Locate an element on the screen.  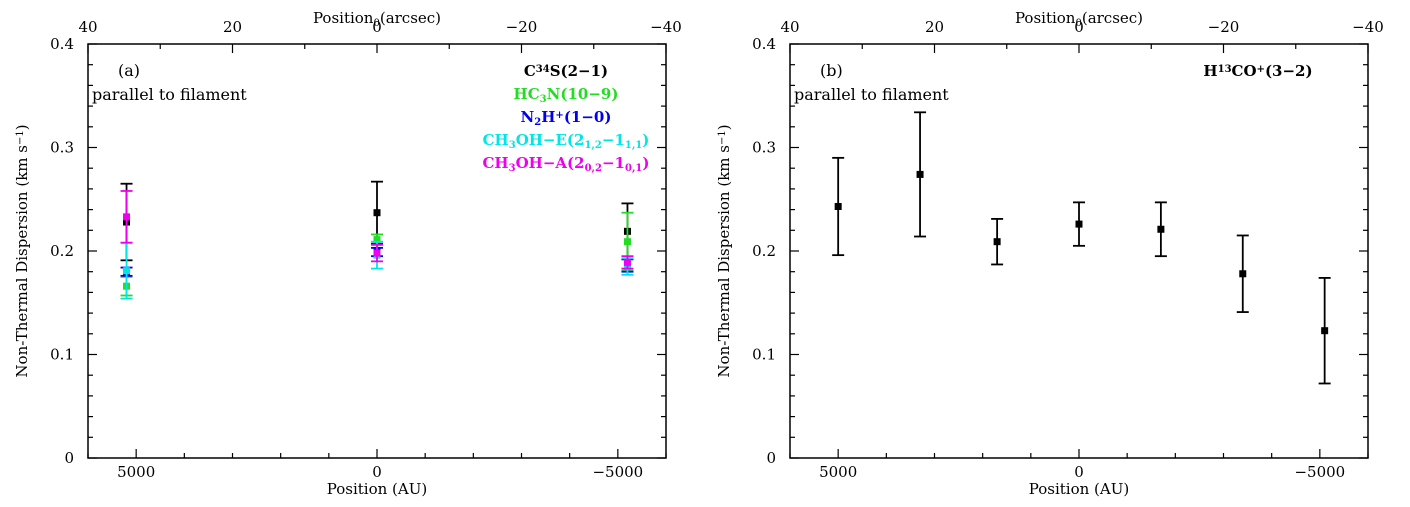
panel-label: (b) is located at coordinates (831, 70).